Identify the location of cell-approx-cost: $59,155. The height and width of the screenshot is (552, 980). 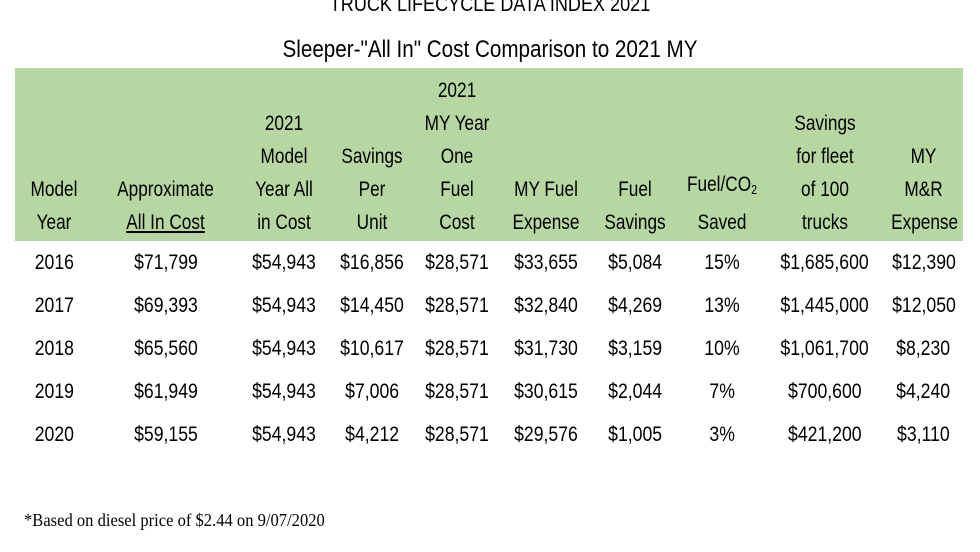
(165, 434).